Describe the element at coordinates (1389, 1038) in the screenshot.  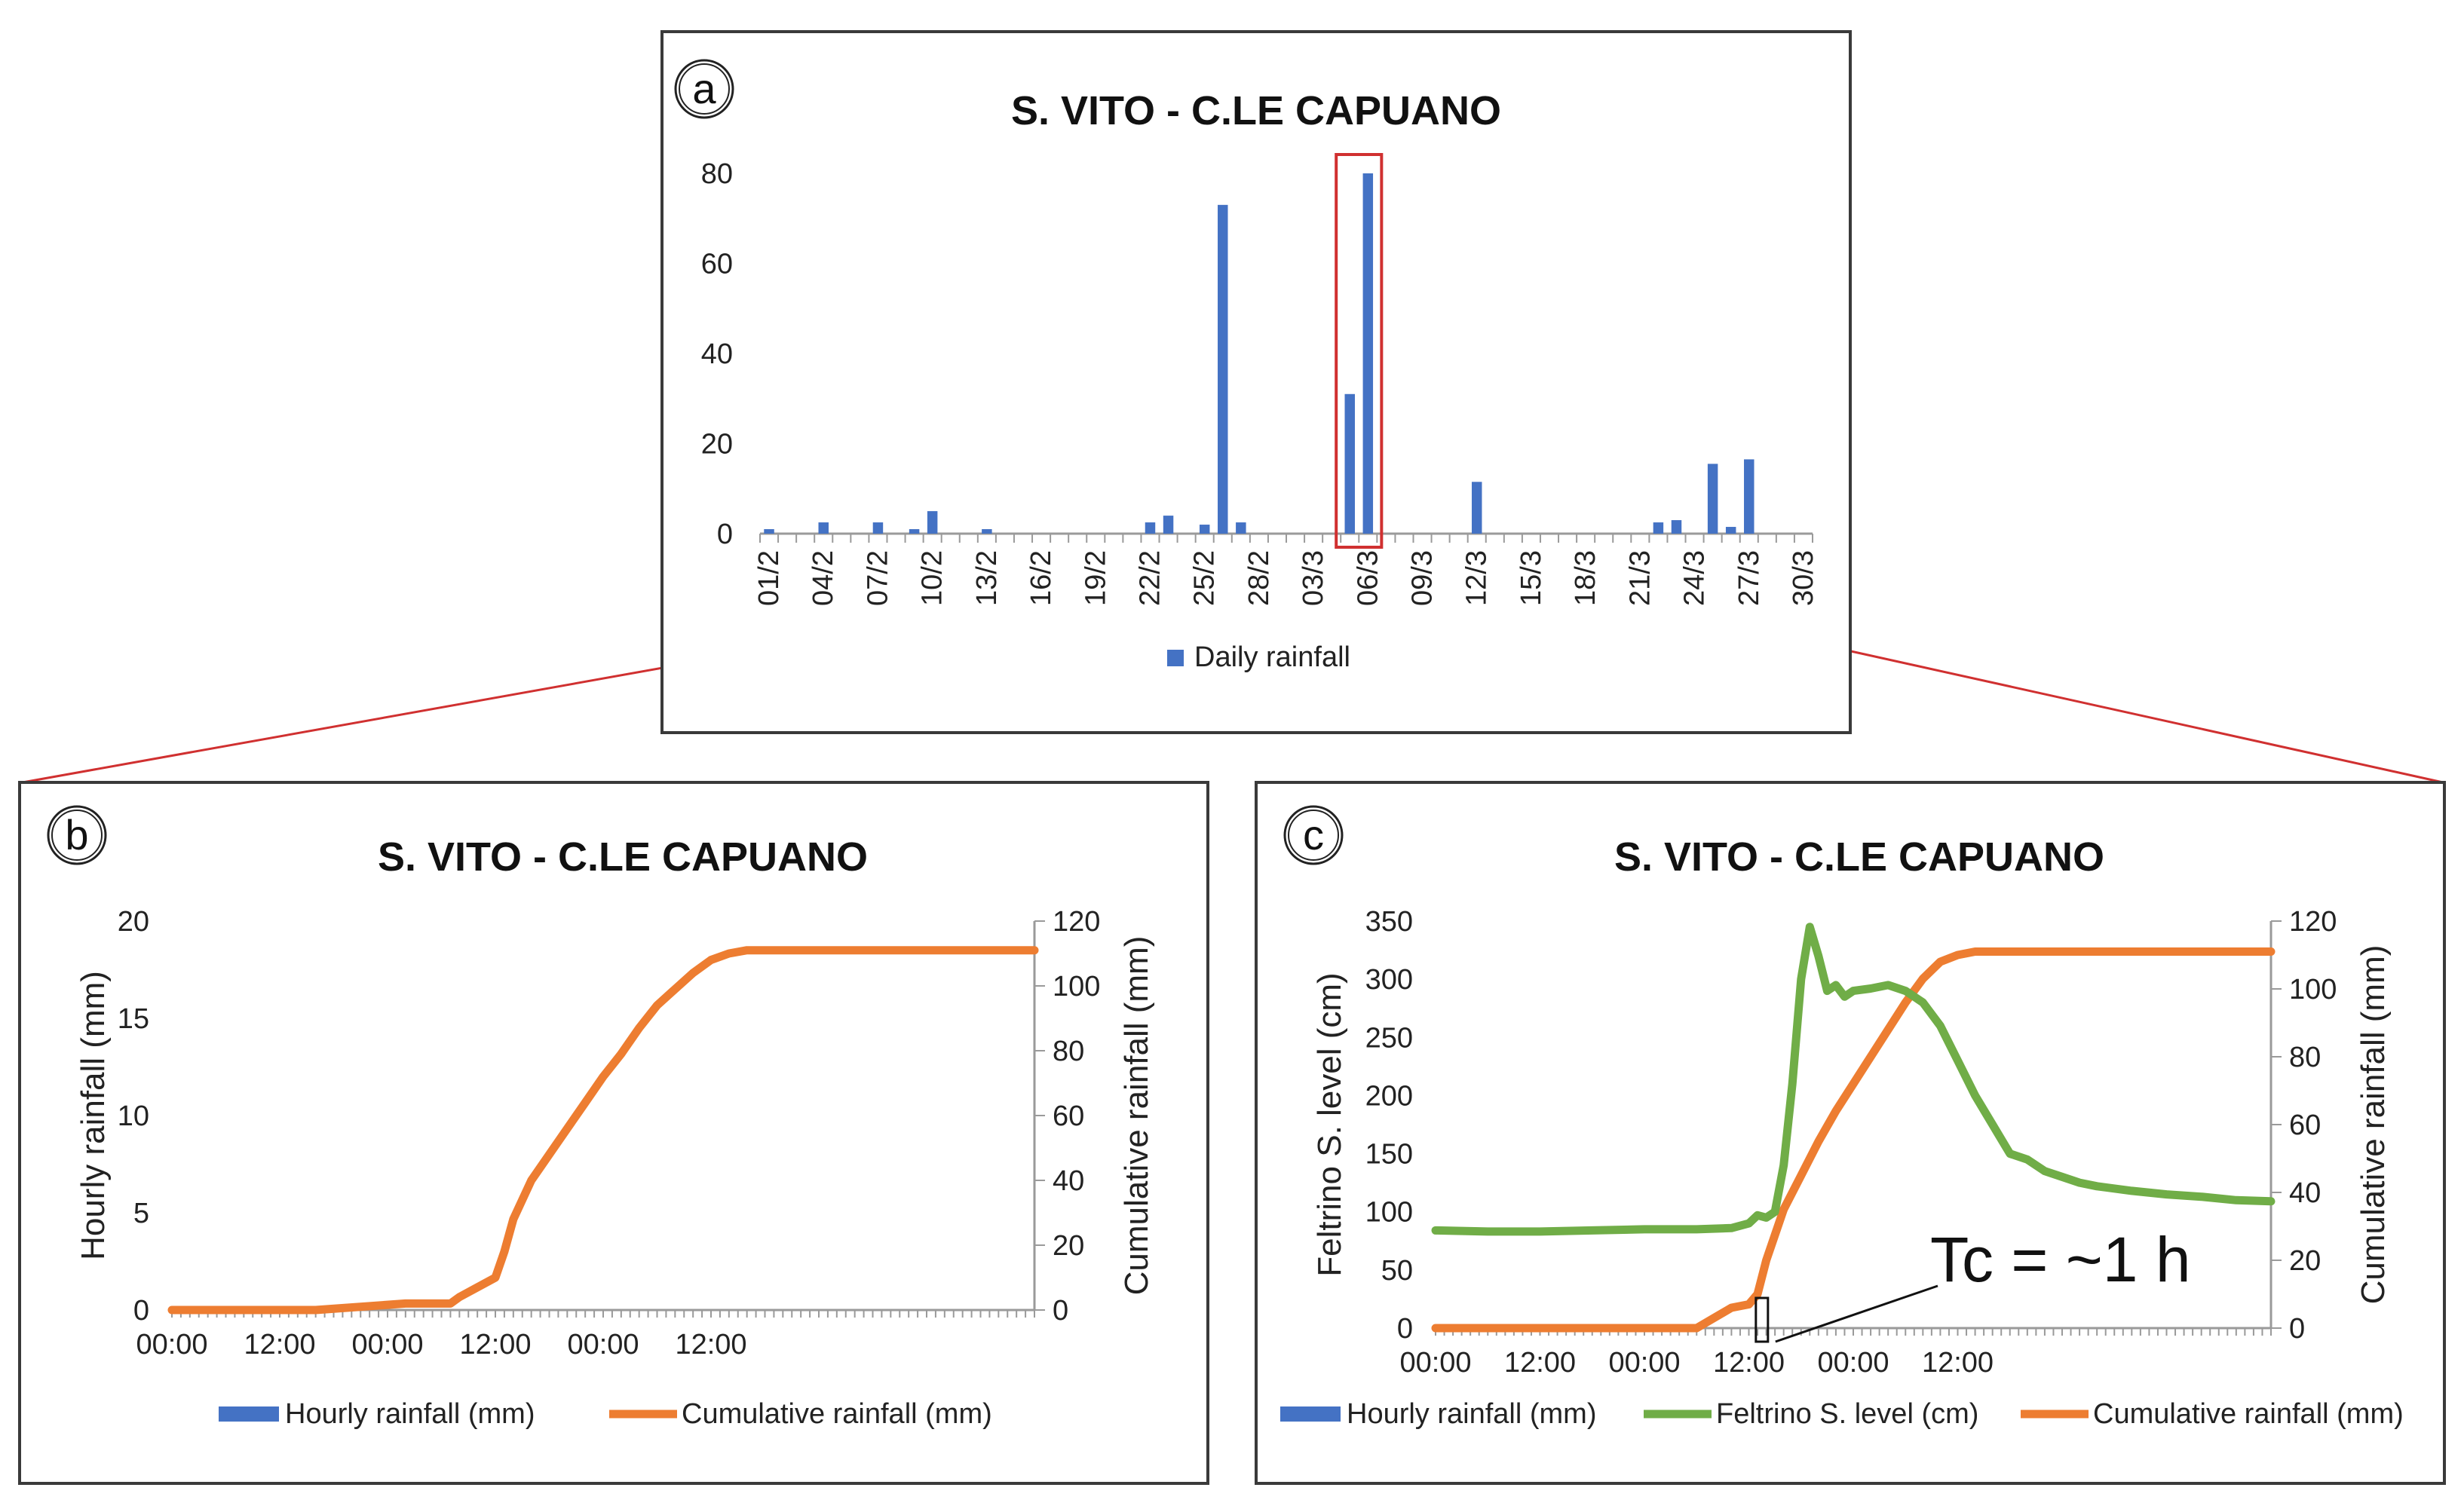
I see `y-tick-label: 250` at that location.